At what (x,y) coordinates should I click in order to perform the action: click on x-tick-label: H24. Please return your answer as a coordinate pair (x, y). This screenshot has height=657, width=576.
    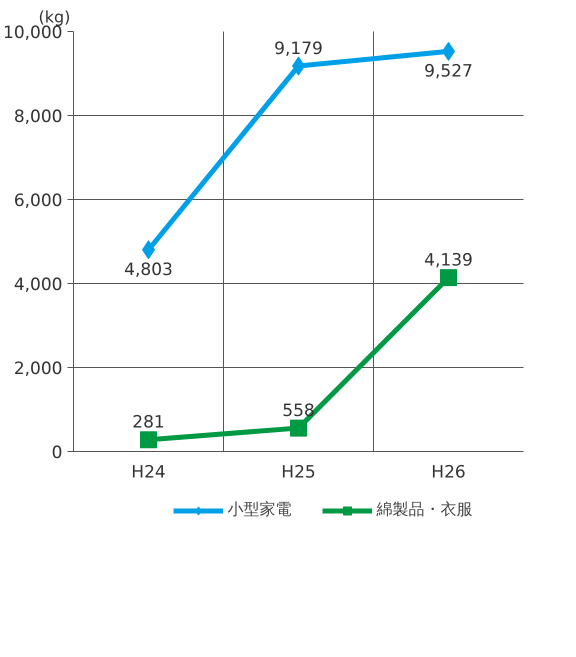
    Looking at the image, I should click on (148, 472).